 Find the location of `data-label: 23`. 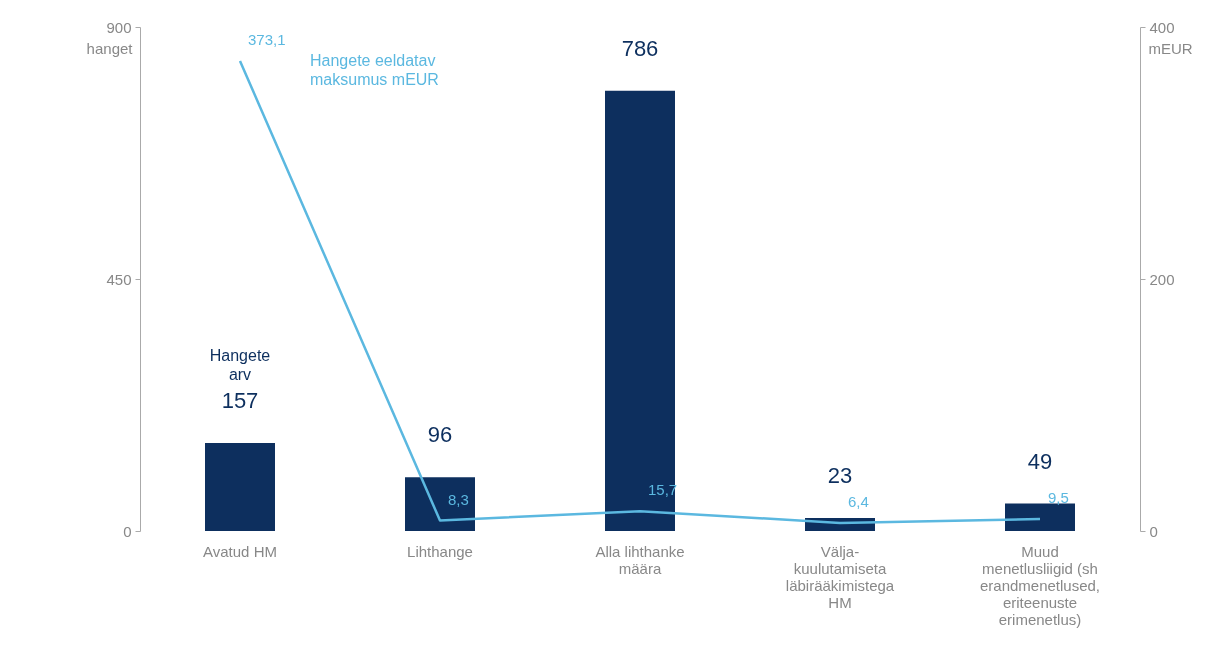

data-label: 23 is located at coordinates (840, 476).